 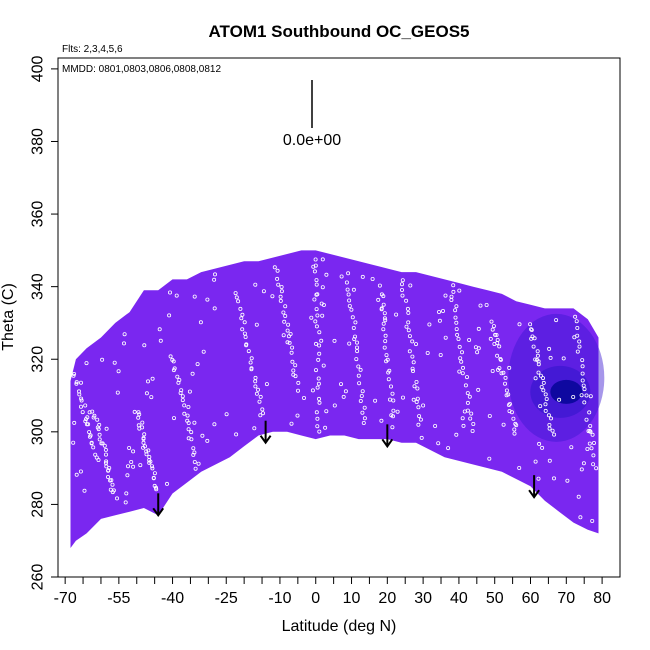 I want to click on y-axis: 260 280 300 320 340 360 380 400, so click(x=44, y=322).